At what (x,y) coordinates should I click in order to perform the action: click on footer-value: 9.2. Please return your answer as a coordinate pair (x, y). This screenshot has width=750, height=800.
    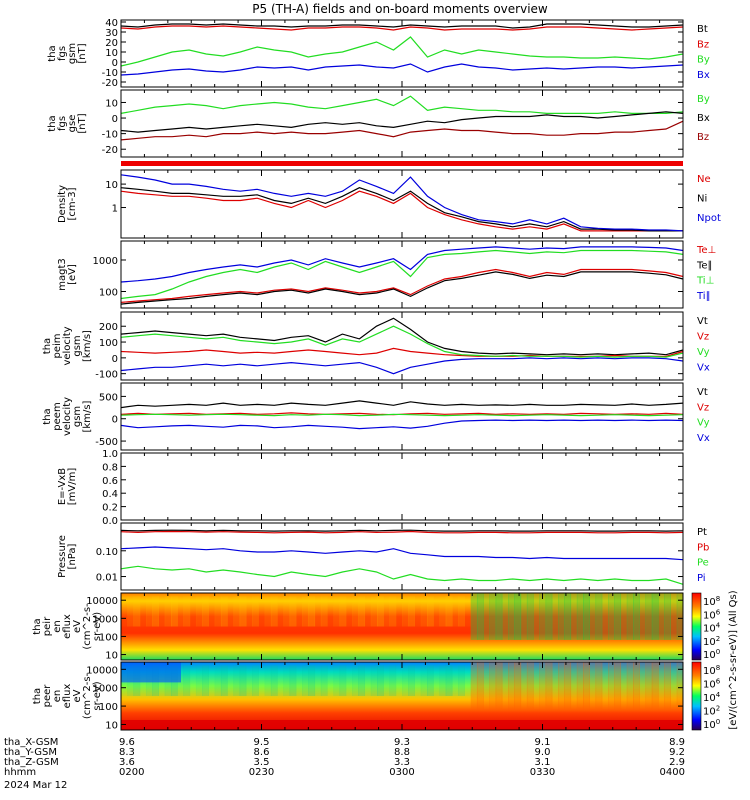
    Looking at the image, I should click on (677, 752).